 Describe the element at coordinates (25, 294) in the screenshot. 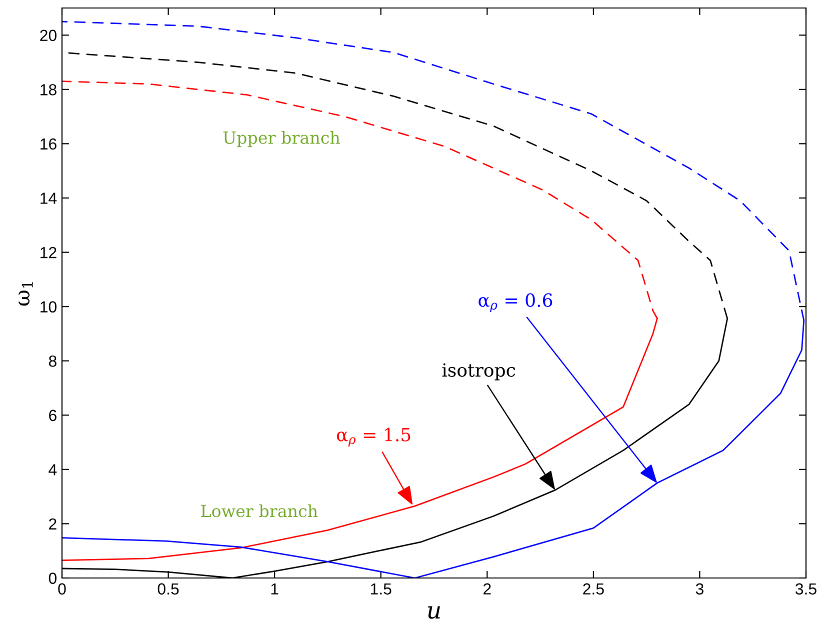

I see `y-axis-title: ω$_{1}$` at that location.